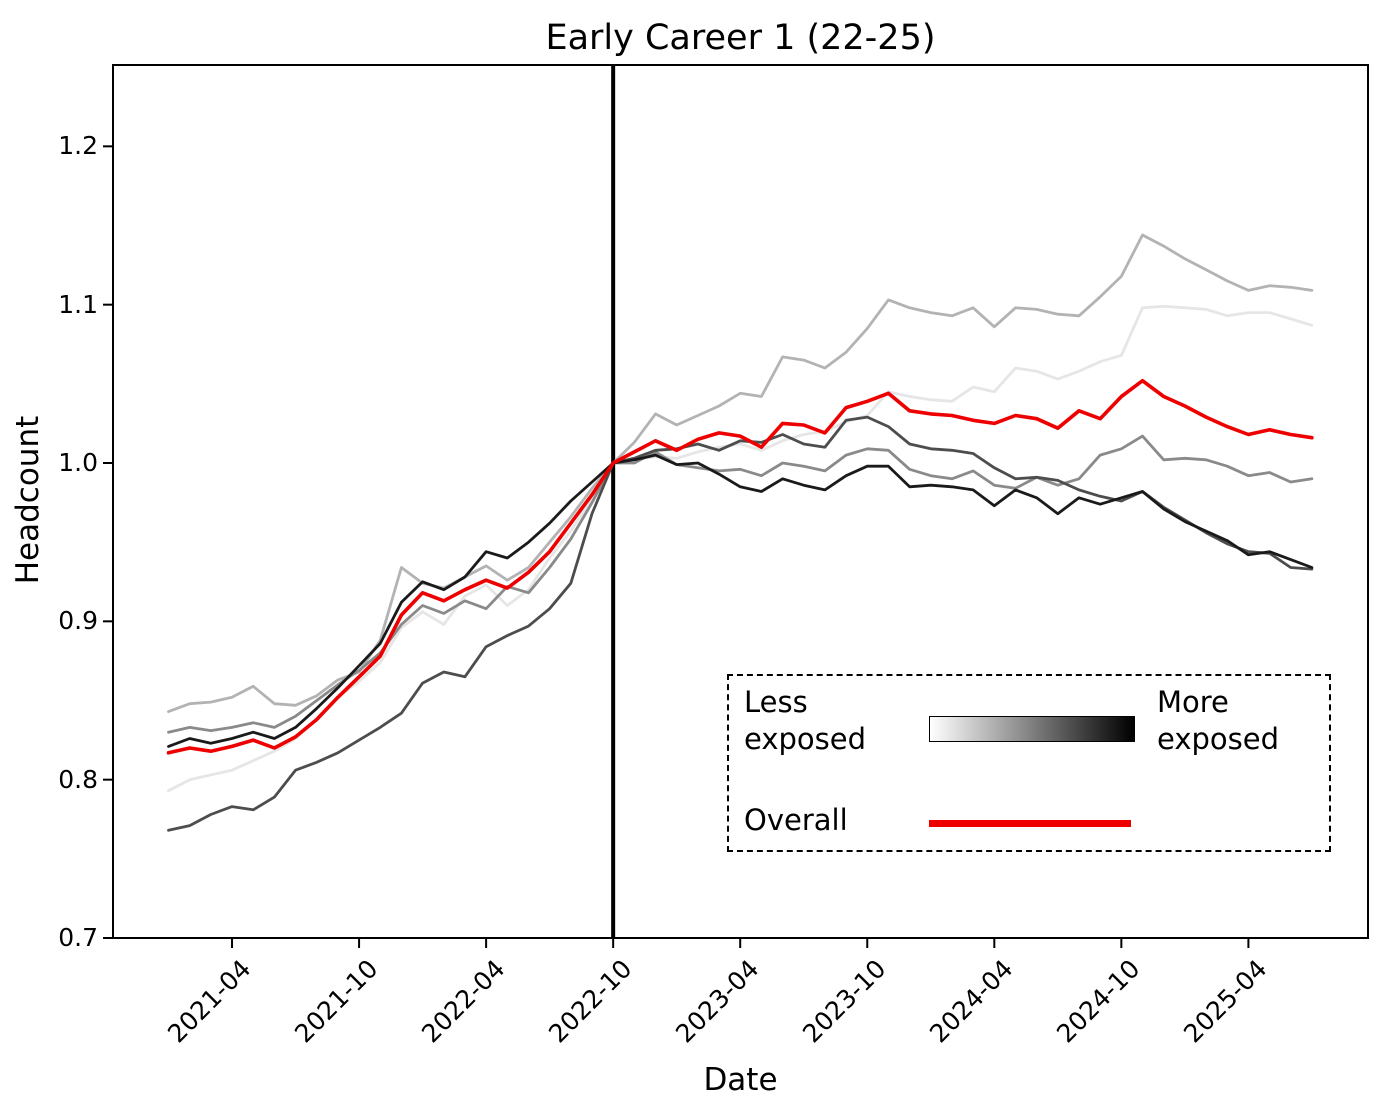 The height and width of the screenshot is (1110, 1380). What do you see at coordinates (1218, 720) in the screenshot?
I see `legend-more-exposed-label: More exposed` at bounding box center [1218, 720].